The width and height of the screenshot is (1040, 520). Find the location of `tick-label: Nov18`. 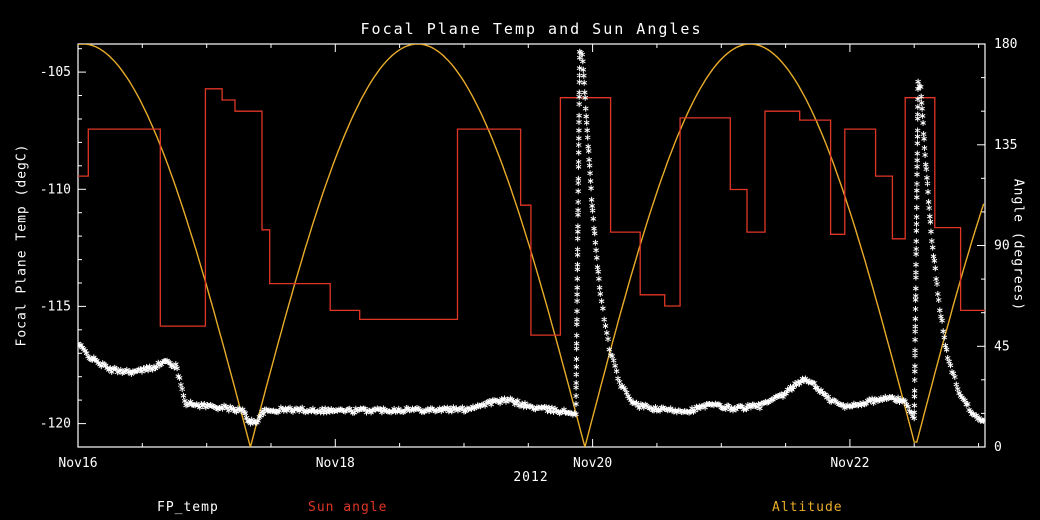

tick-label: Nov18 is located at coordinates (335, 463).